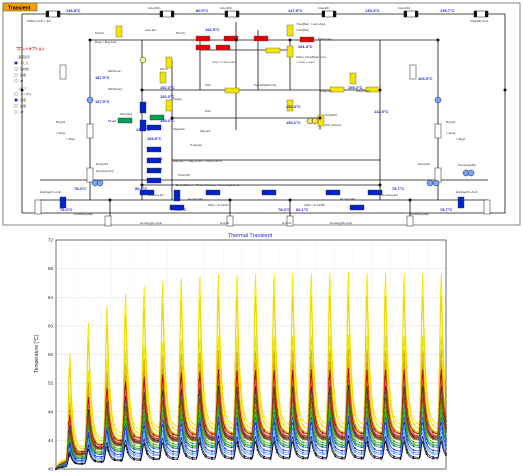  Describe the element at coordinates (311, 24) in the screenshot. I see `label-yoke: Yoke(Bar) = Lam-Axle` at that location.